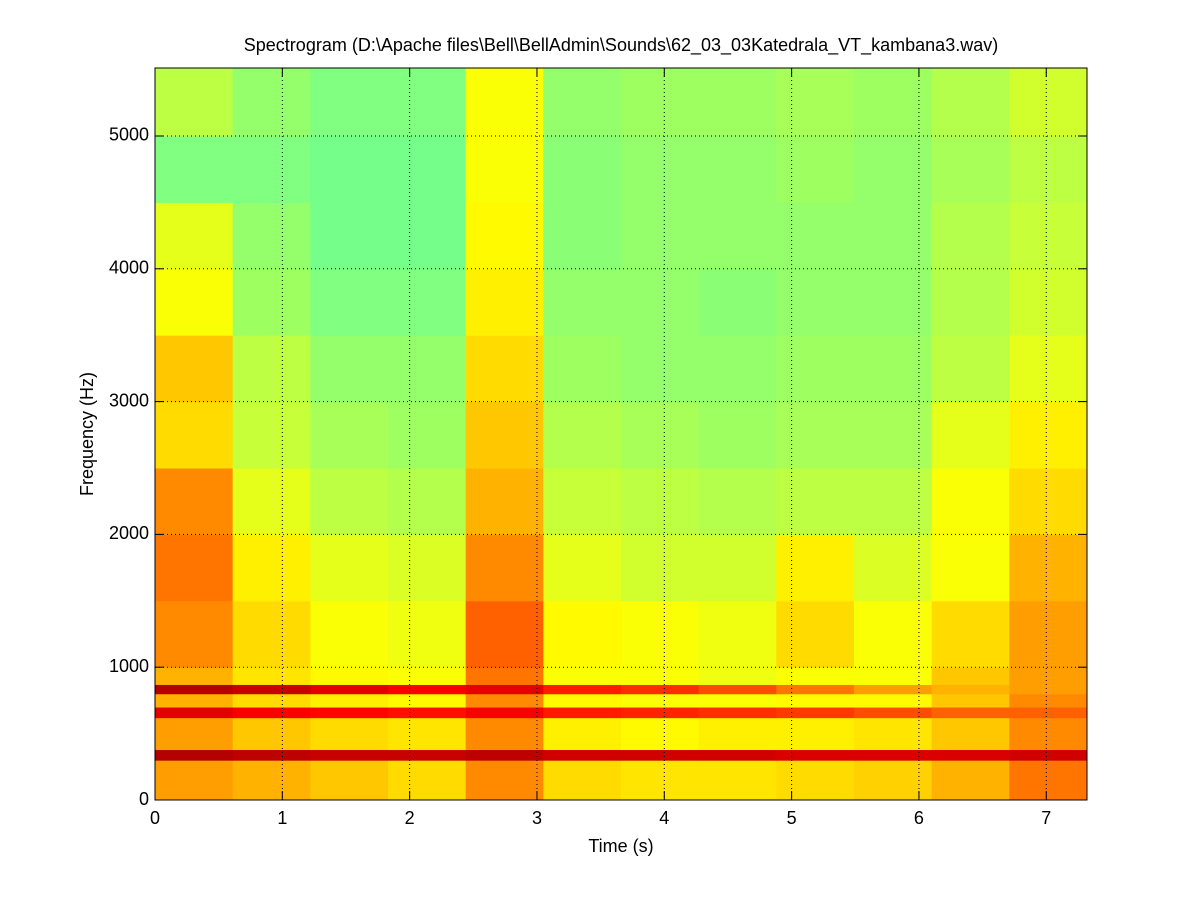 The height and width of the screenshot is (900, 1200). What do you see at coordinates (792, 818) in the screenshot?
I see `x-tick-label: 5` at bounding box center [792, 818].